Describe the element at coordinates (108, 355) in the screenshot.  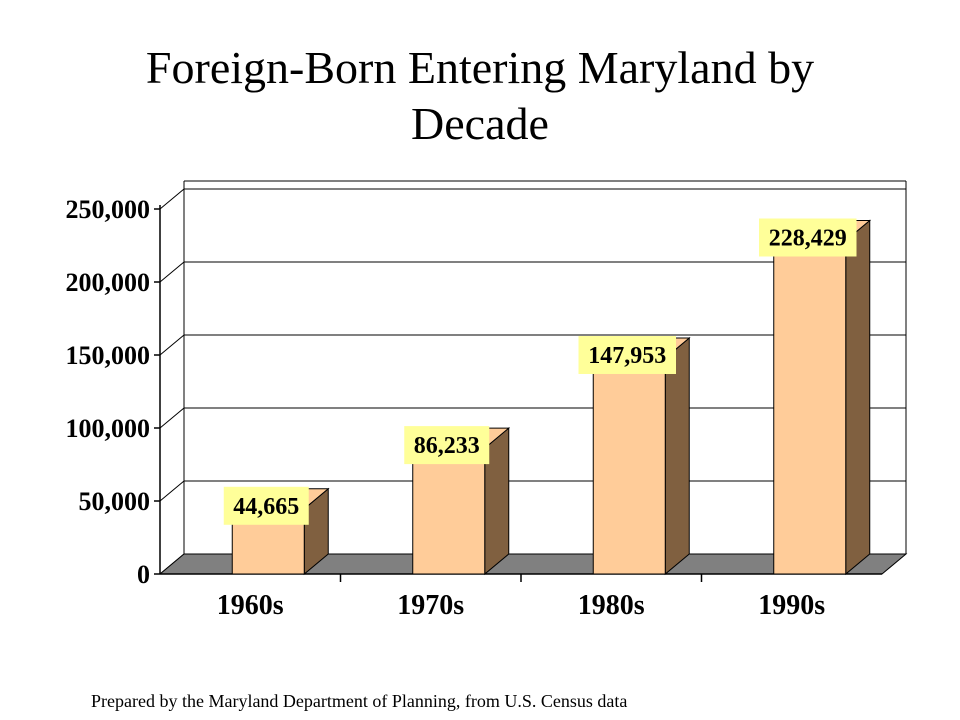
I see `y-tick-label: 150,000` at that location.